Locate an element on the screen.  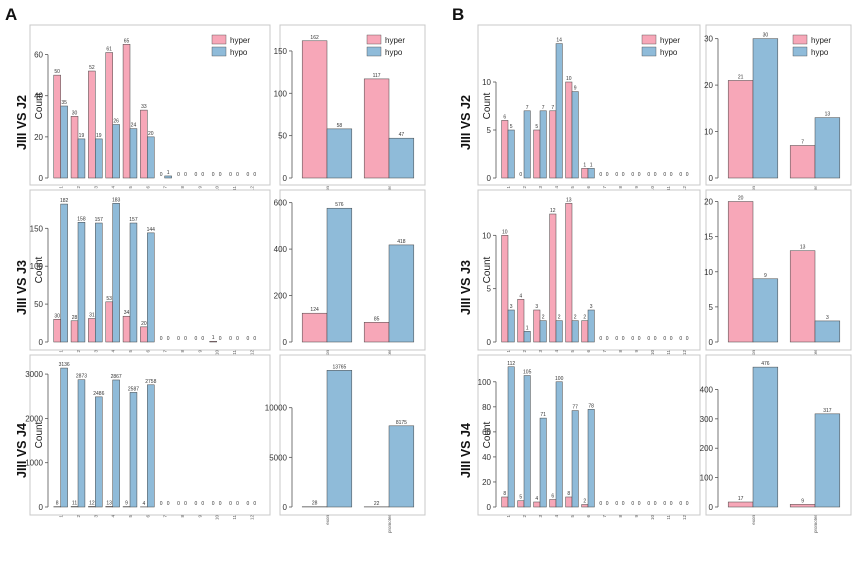
data-label: 3 is located at coordinates (511, 307).